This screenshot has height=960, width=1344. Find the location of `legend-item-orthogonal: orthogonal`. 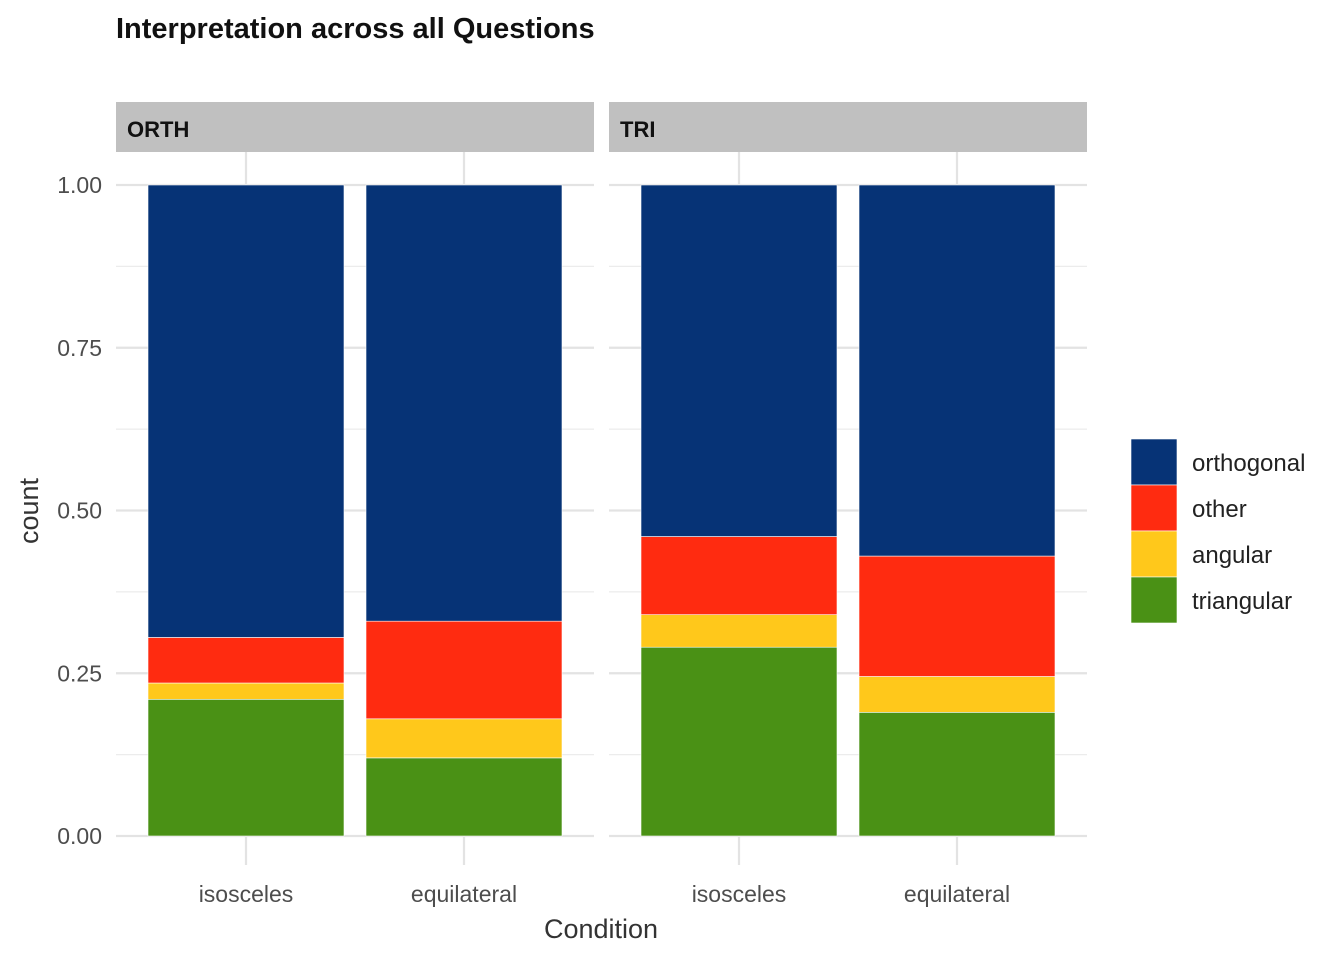

legend-item-orthogonal: orthogonal is located at coordinates (1217, 462).